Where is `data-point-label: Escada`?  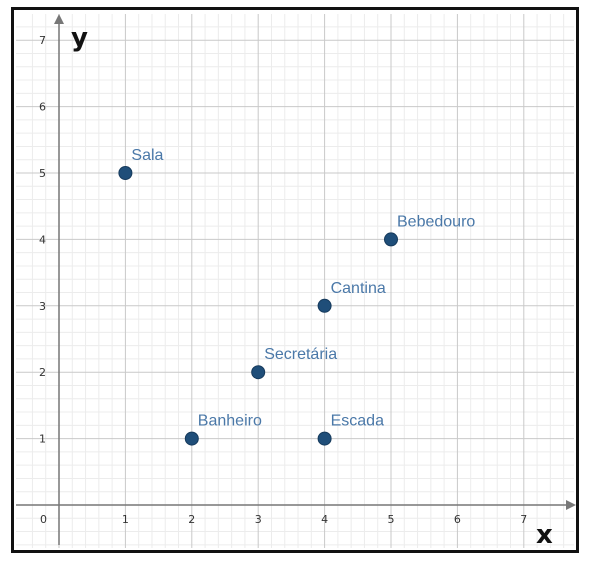
data-point-label: Escada is located at coordinates (357, 421).